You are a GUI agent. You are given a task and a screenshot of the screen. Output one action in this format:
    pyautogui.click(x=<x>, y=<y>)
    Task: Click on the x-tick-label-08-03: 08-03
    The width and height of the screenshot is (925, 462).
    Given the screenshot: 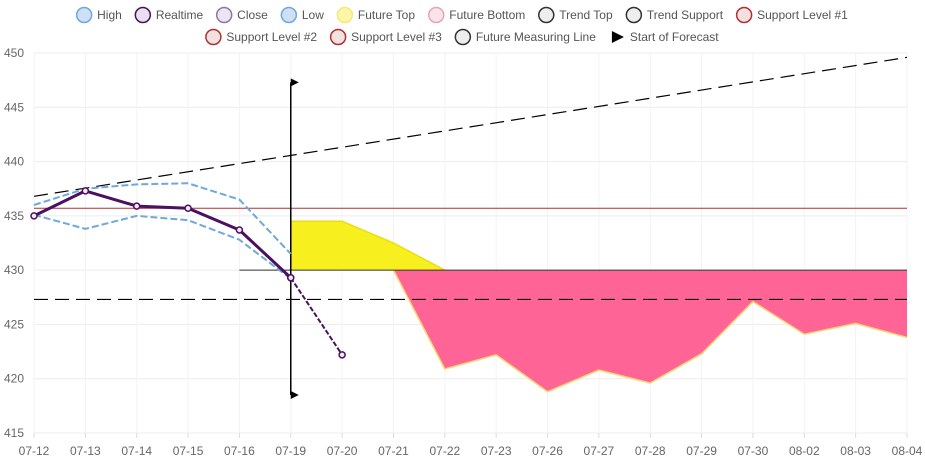 What is the action you would take?
    pyautogui.click(x=855, y=451)
    